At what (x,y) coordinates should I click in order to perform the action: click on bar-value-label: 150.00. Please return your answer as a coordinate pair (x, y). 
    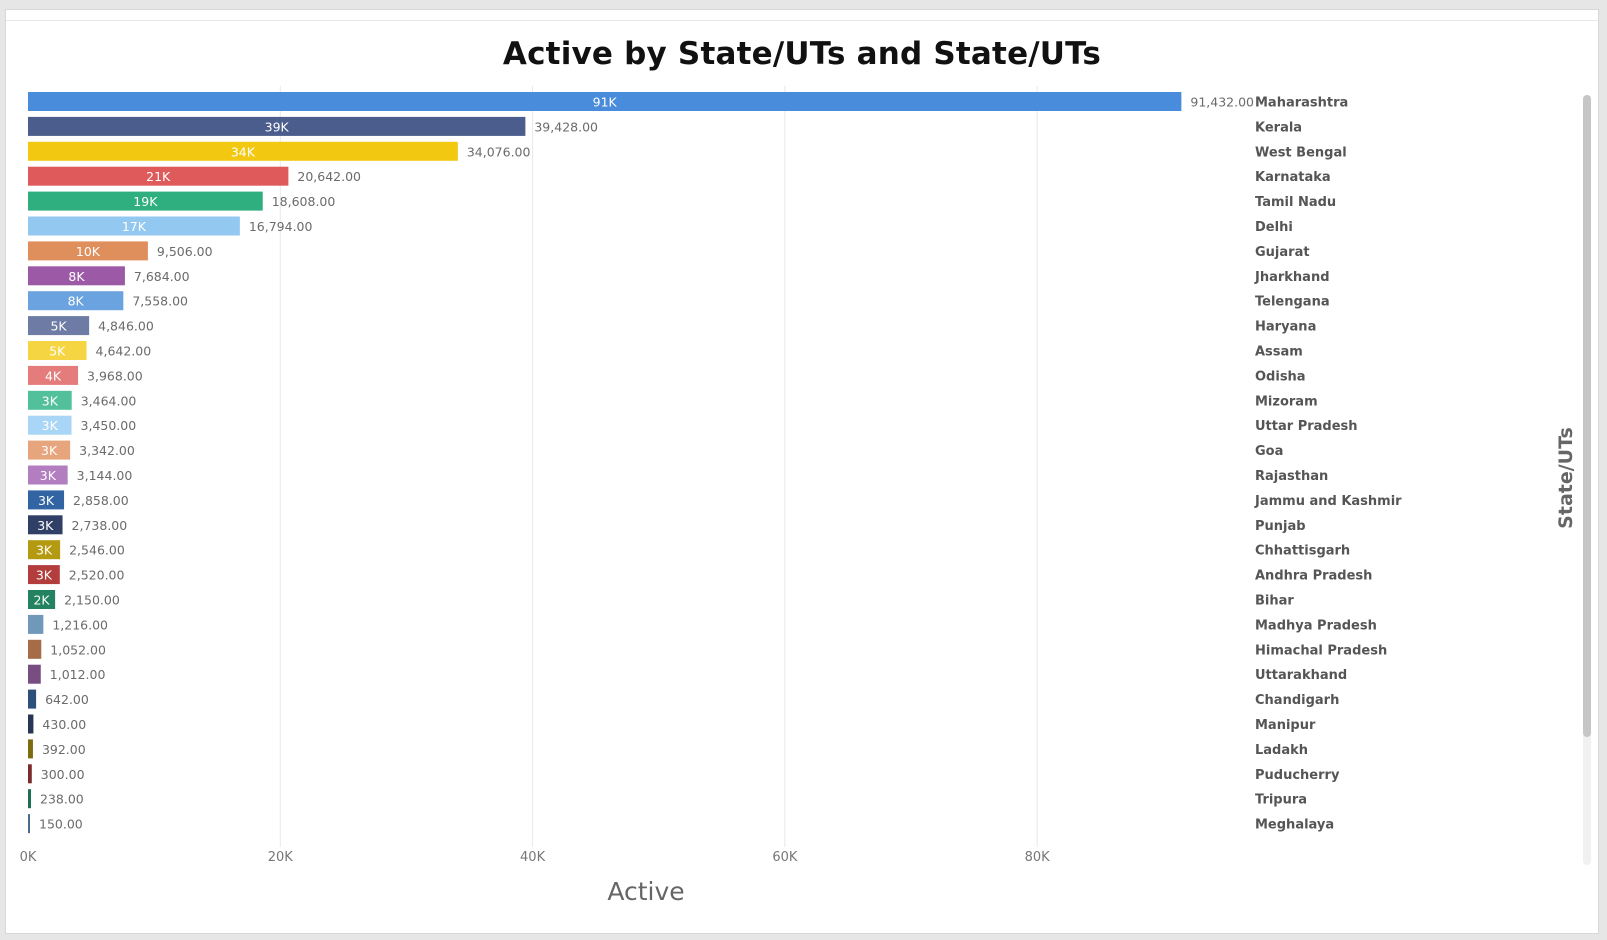
    Looking at the image, I should click on (61, 824).